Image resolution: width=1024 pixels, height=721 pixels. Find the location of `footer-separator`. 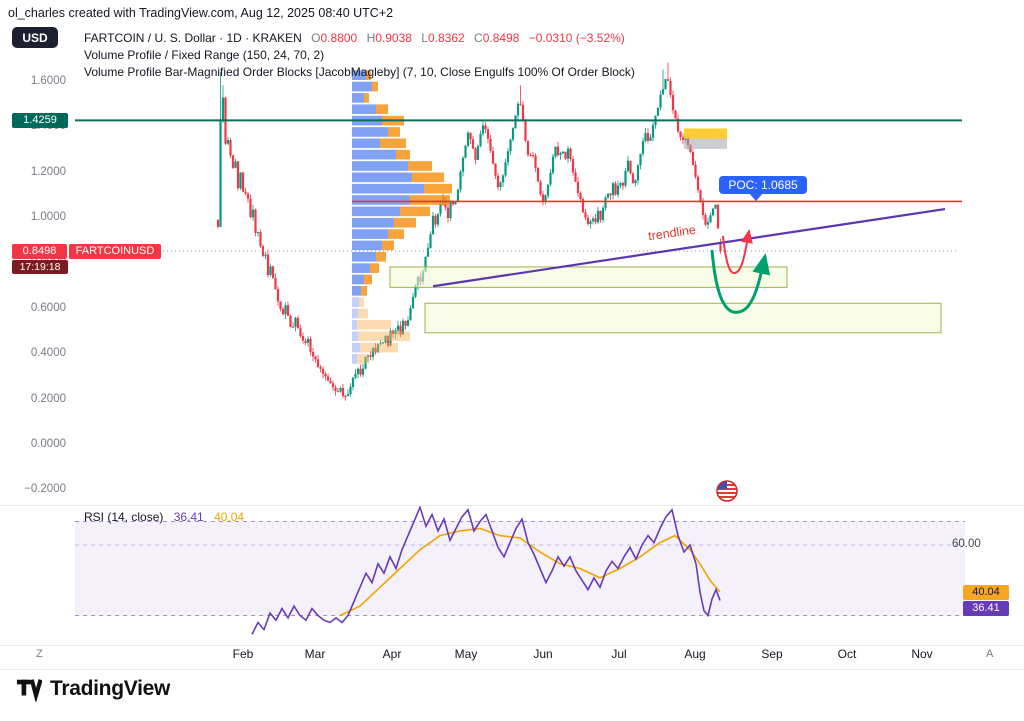

footer-separator is located at coordinates (512, 669).